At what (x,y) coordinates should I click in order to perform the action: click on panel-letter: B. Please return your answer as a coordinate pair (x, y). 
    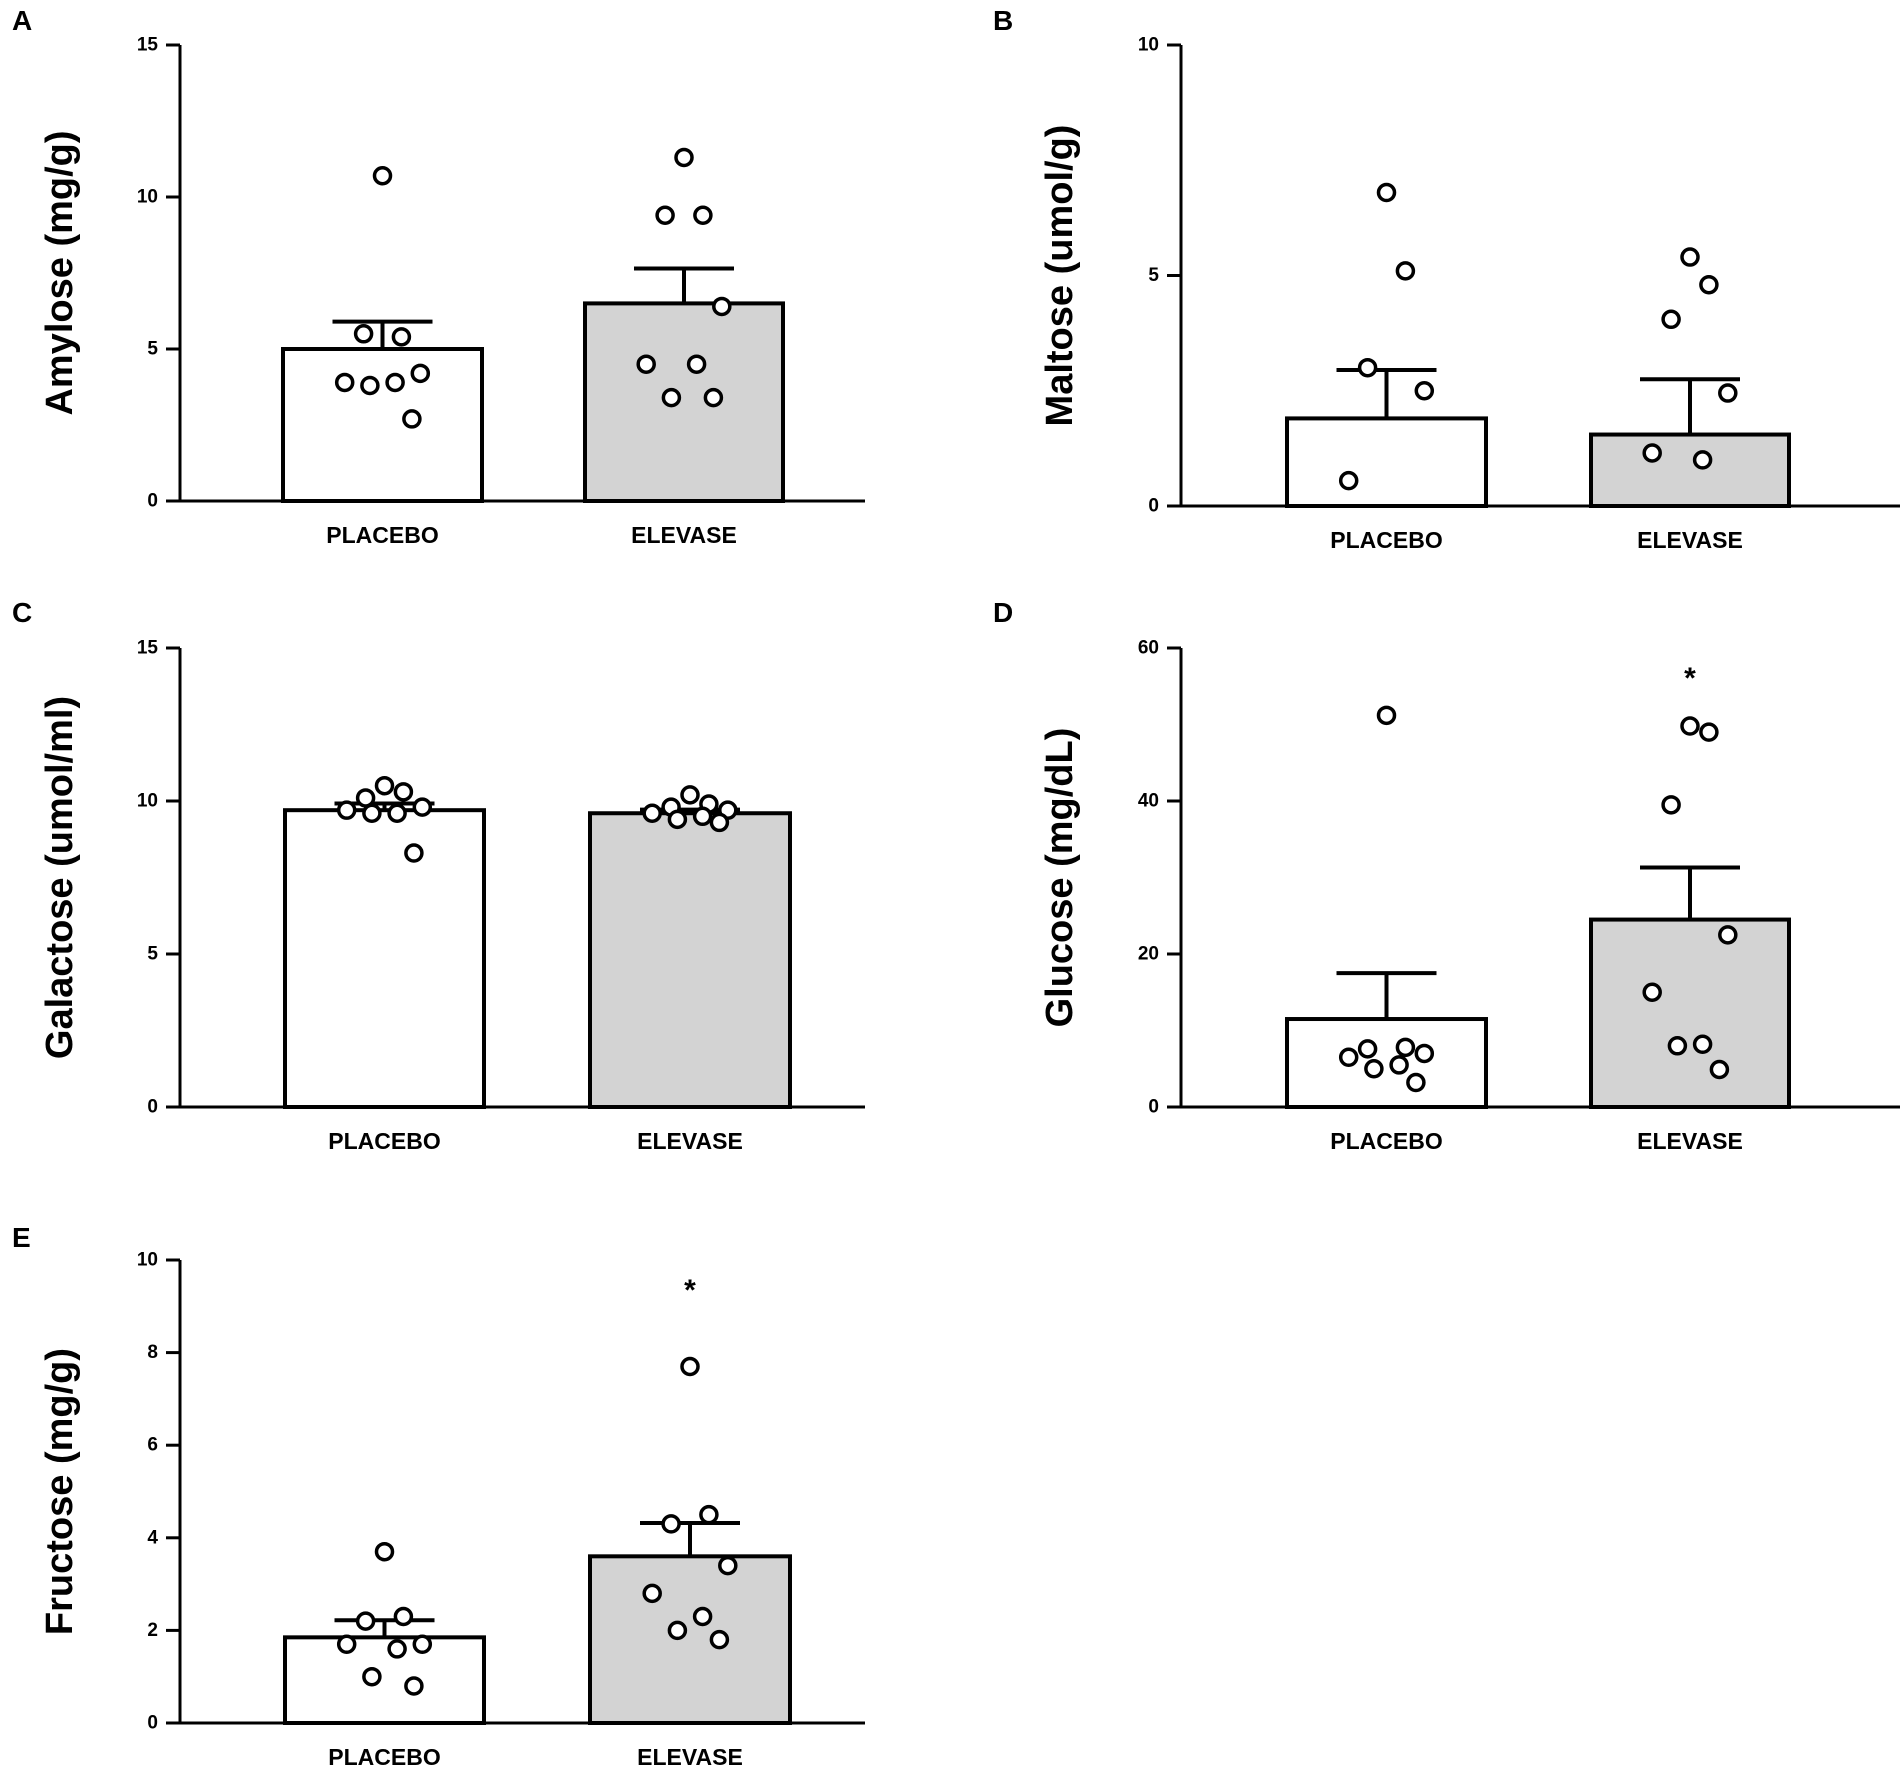
    Looking at the image, I should click on (1003, 20).